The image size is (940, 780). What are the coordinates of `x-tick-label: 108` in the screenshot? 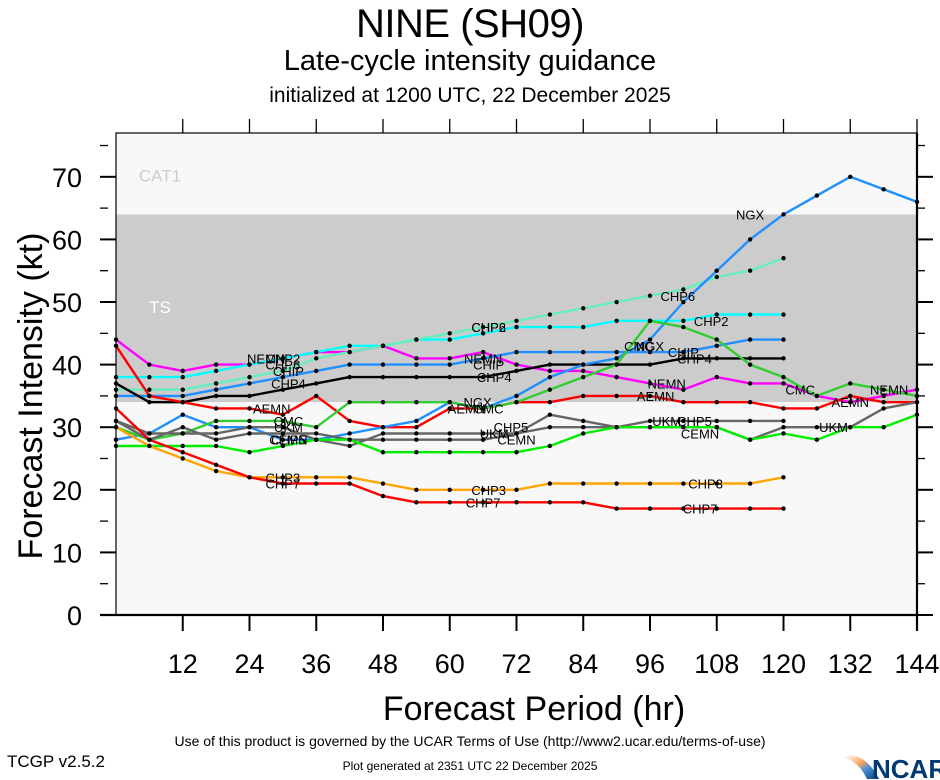 It's located at (716, 664).